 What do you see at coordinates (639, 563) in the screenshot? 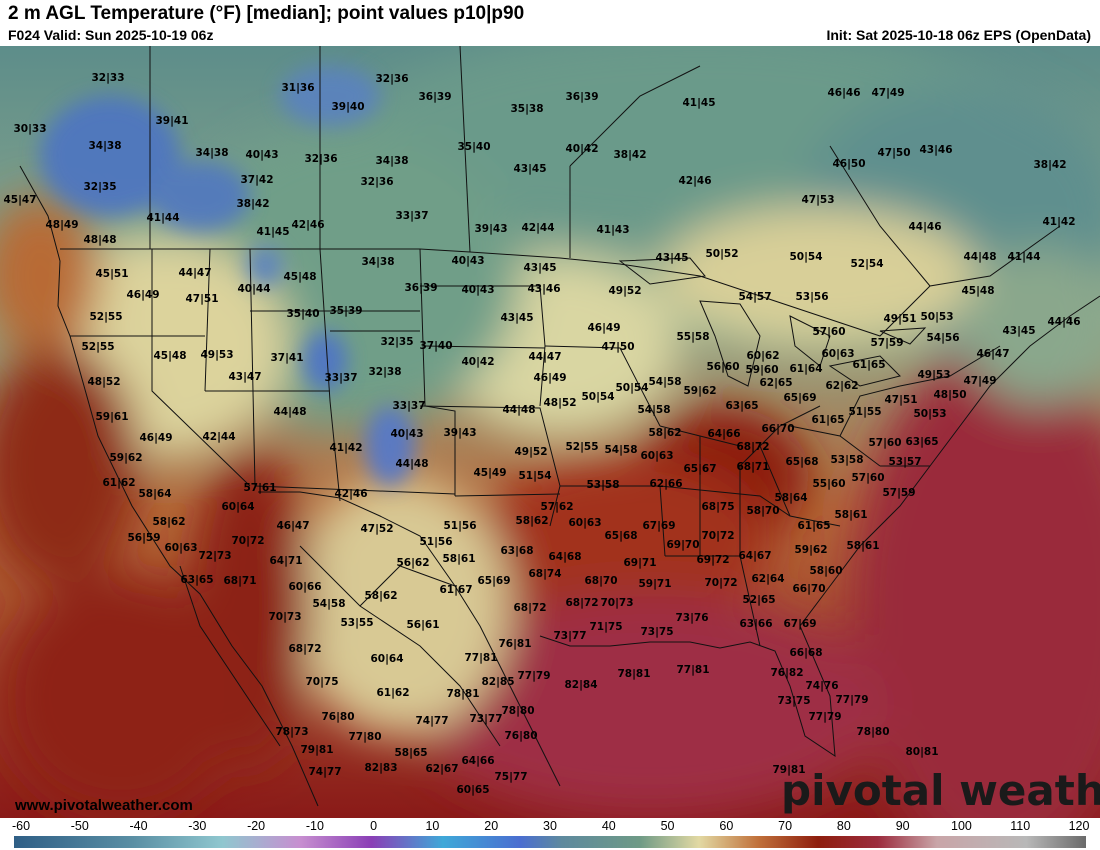
I see `point-value-label: 69|71` at bounding box center [639, 563].